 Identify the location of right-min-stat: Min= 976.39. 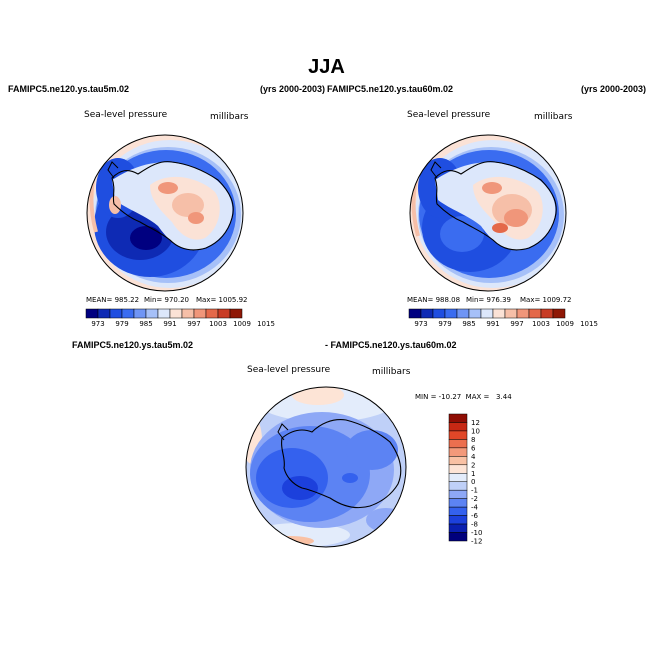
(489, 300).